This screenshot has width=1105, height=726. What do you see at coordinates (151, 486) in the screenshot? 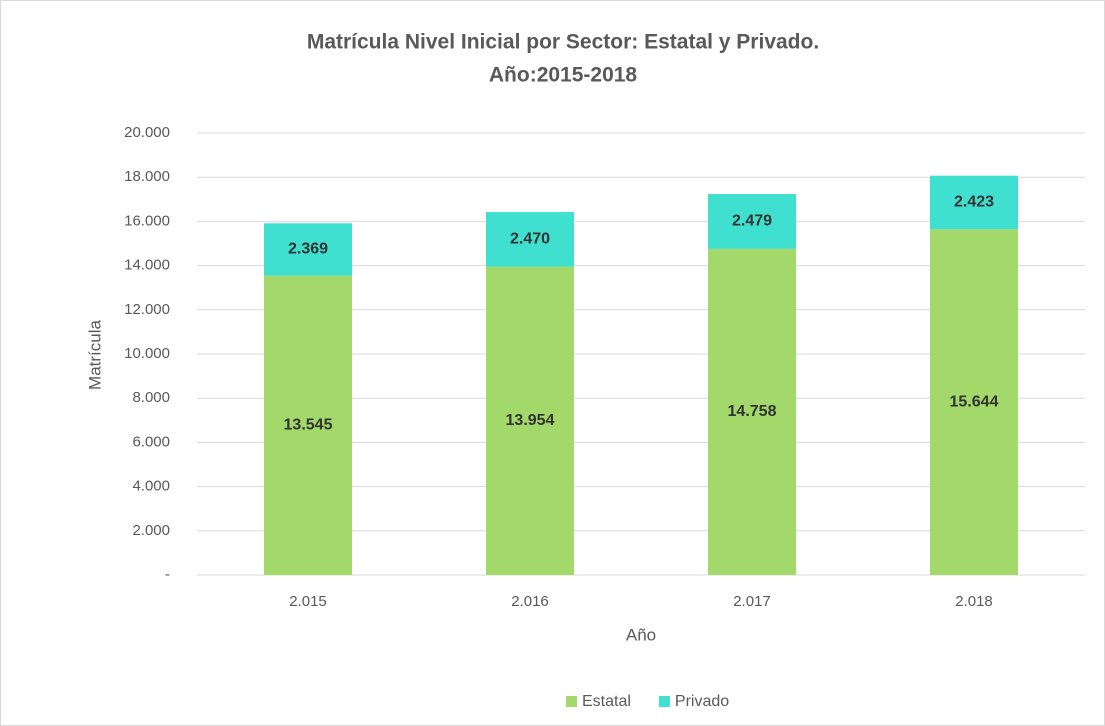
I see `y-tick-label: 4.000` at bounding box center [151, 486].